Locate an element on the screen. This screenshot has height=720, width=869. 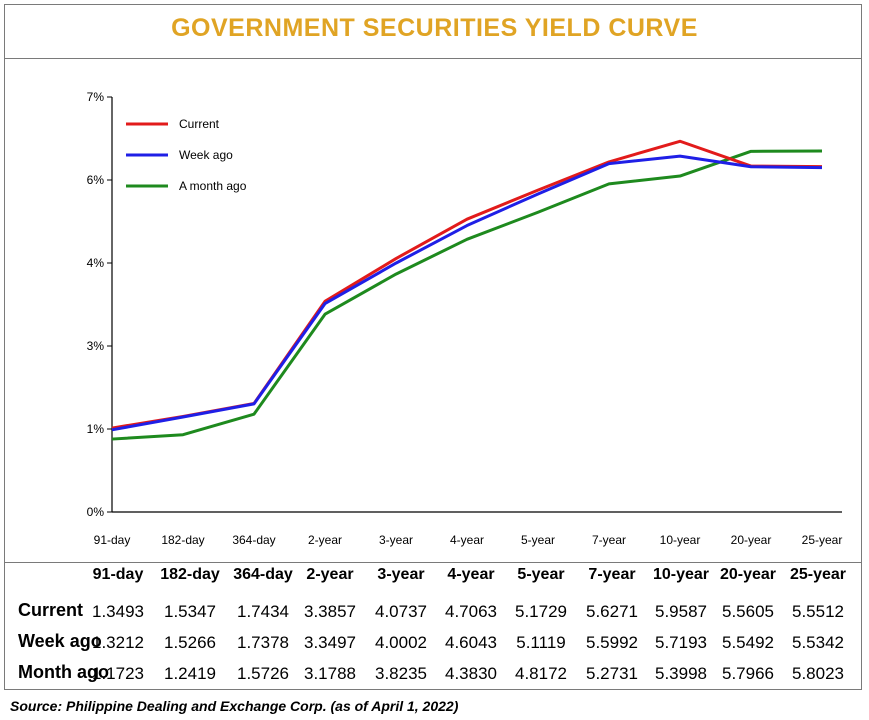
table-cell: 5.3998 is located at coordinates (681, 673).